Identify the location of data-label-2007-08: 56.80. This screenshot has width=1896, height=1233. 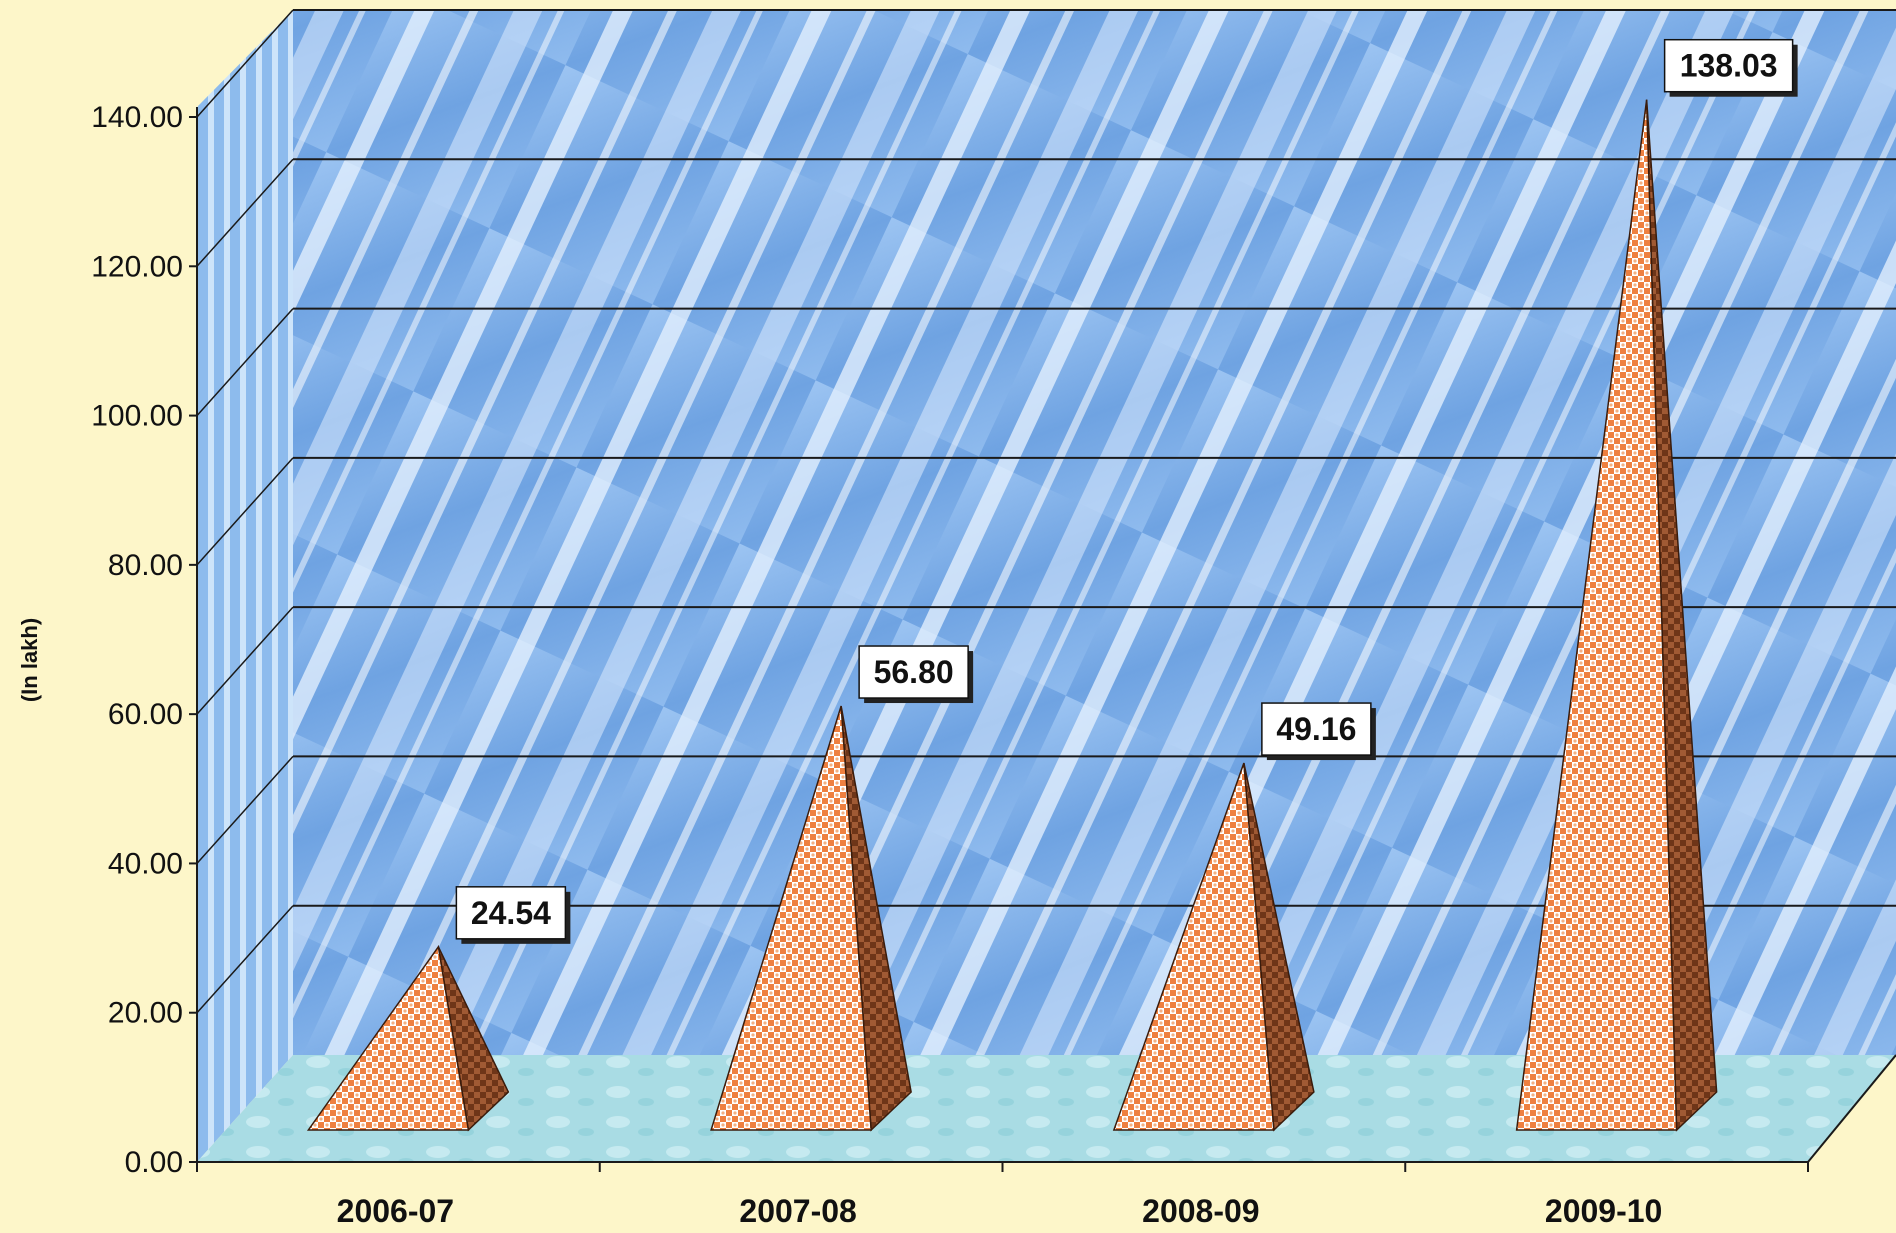
(916, 674).